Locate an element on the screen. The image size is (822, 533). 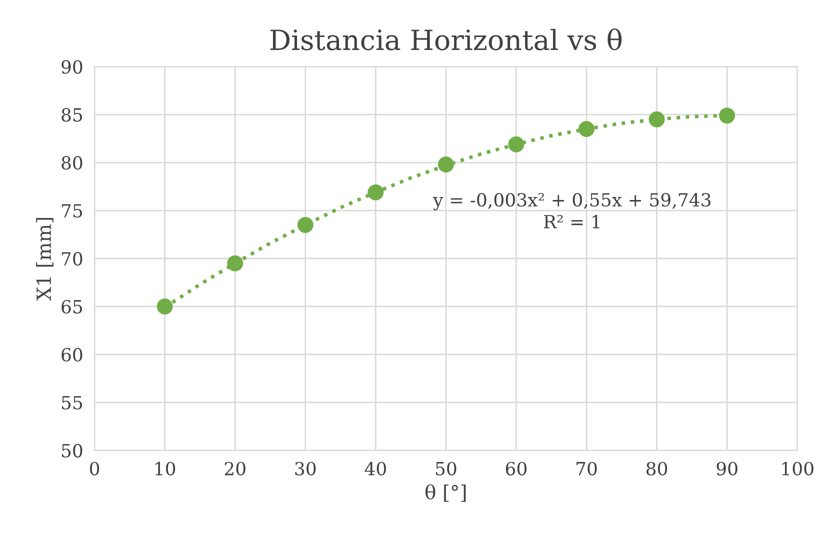
y-tick-label: 75 is located at coordinates (72, 211).